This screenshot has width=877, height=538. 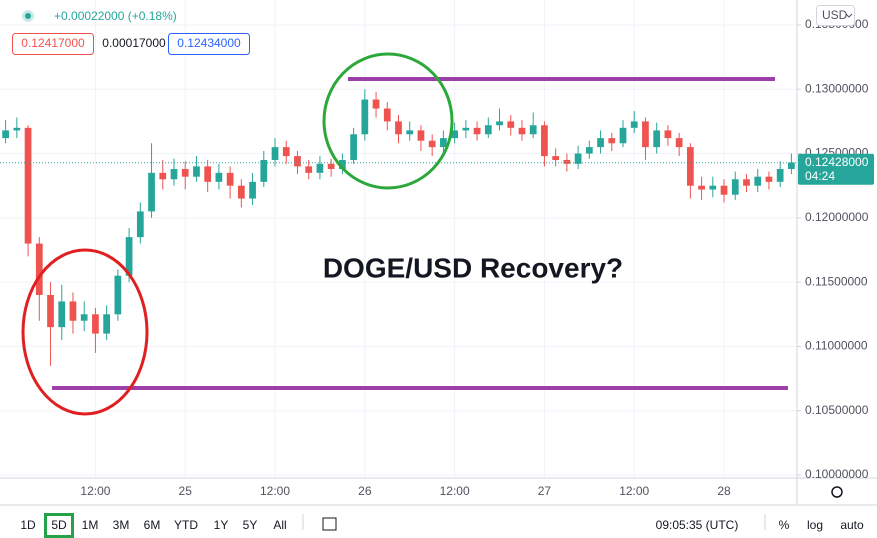 What do you see at coordinates (837, 492) in the screenshot?
I see `settings-icon` at bounding box center [837, 492].